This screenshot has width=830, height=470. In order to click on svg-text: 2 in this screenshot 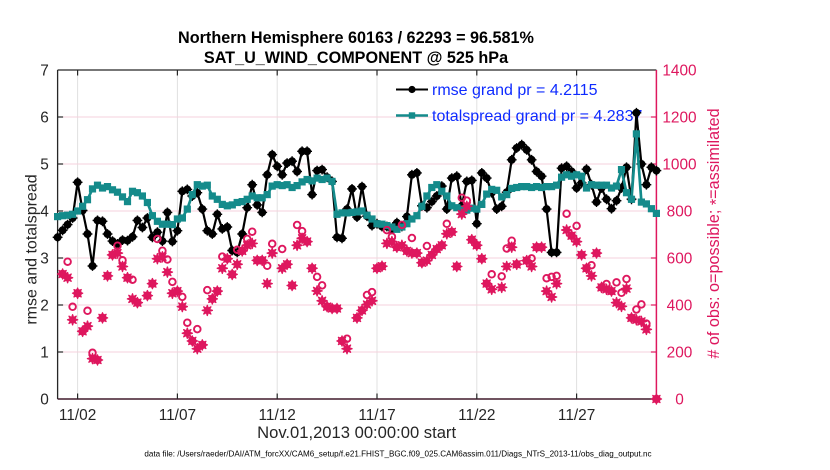, I will do `click(44, 305)`.